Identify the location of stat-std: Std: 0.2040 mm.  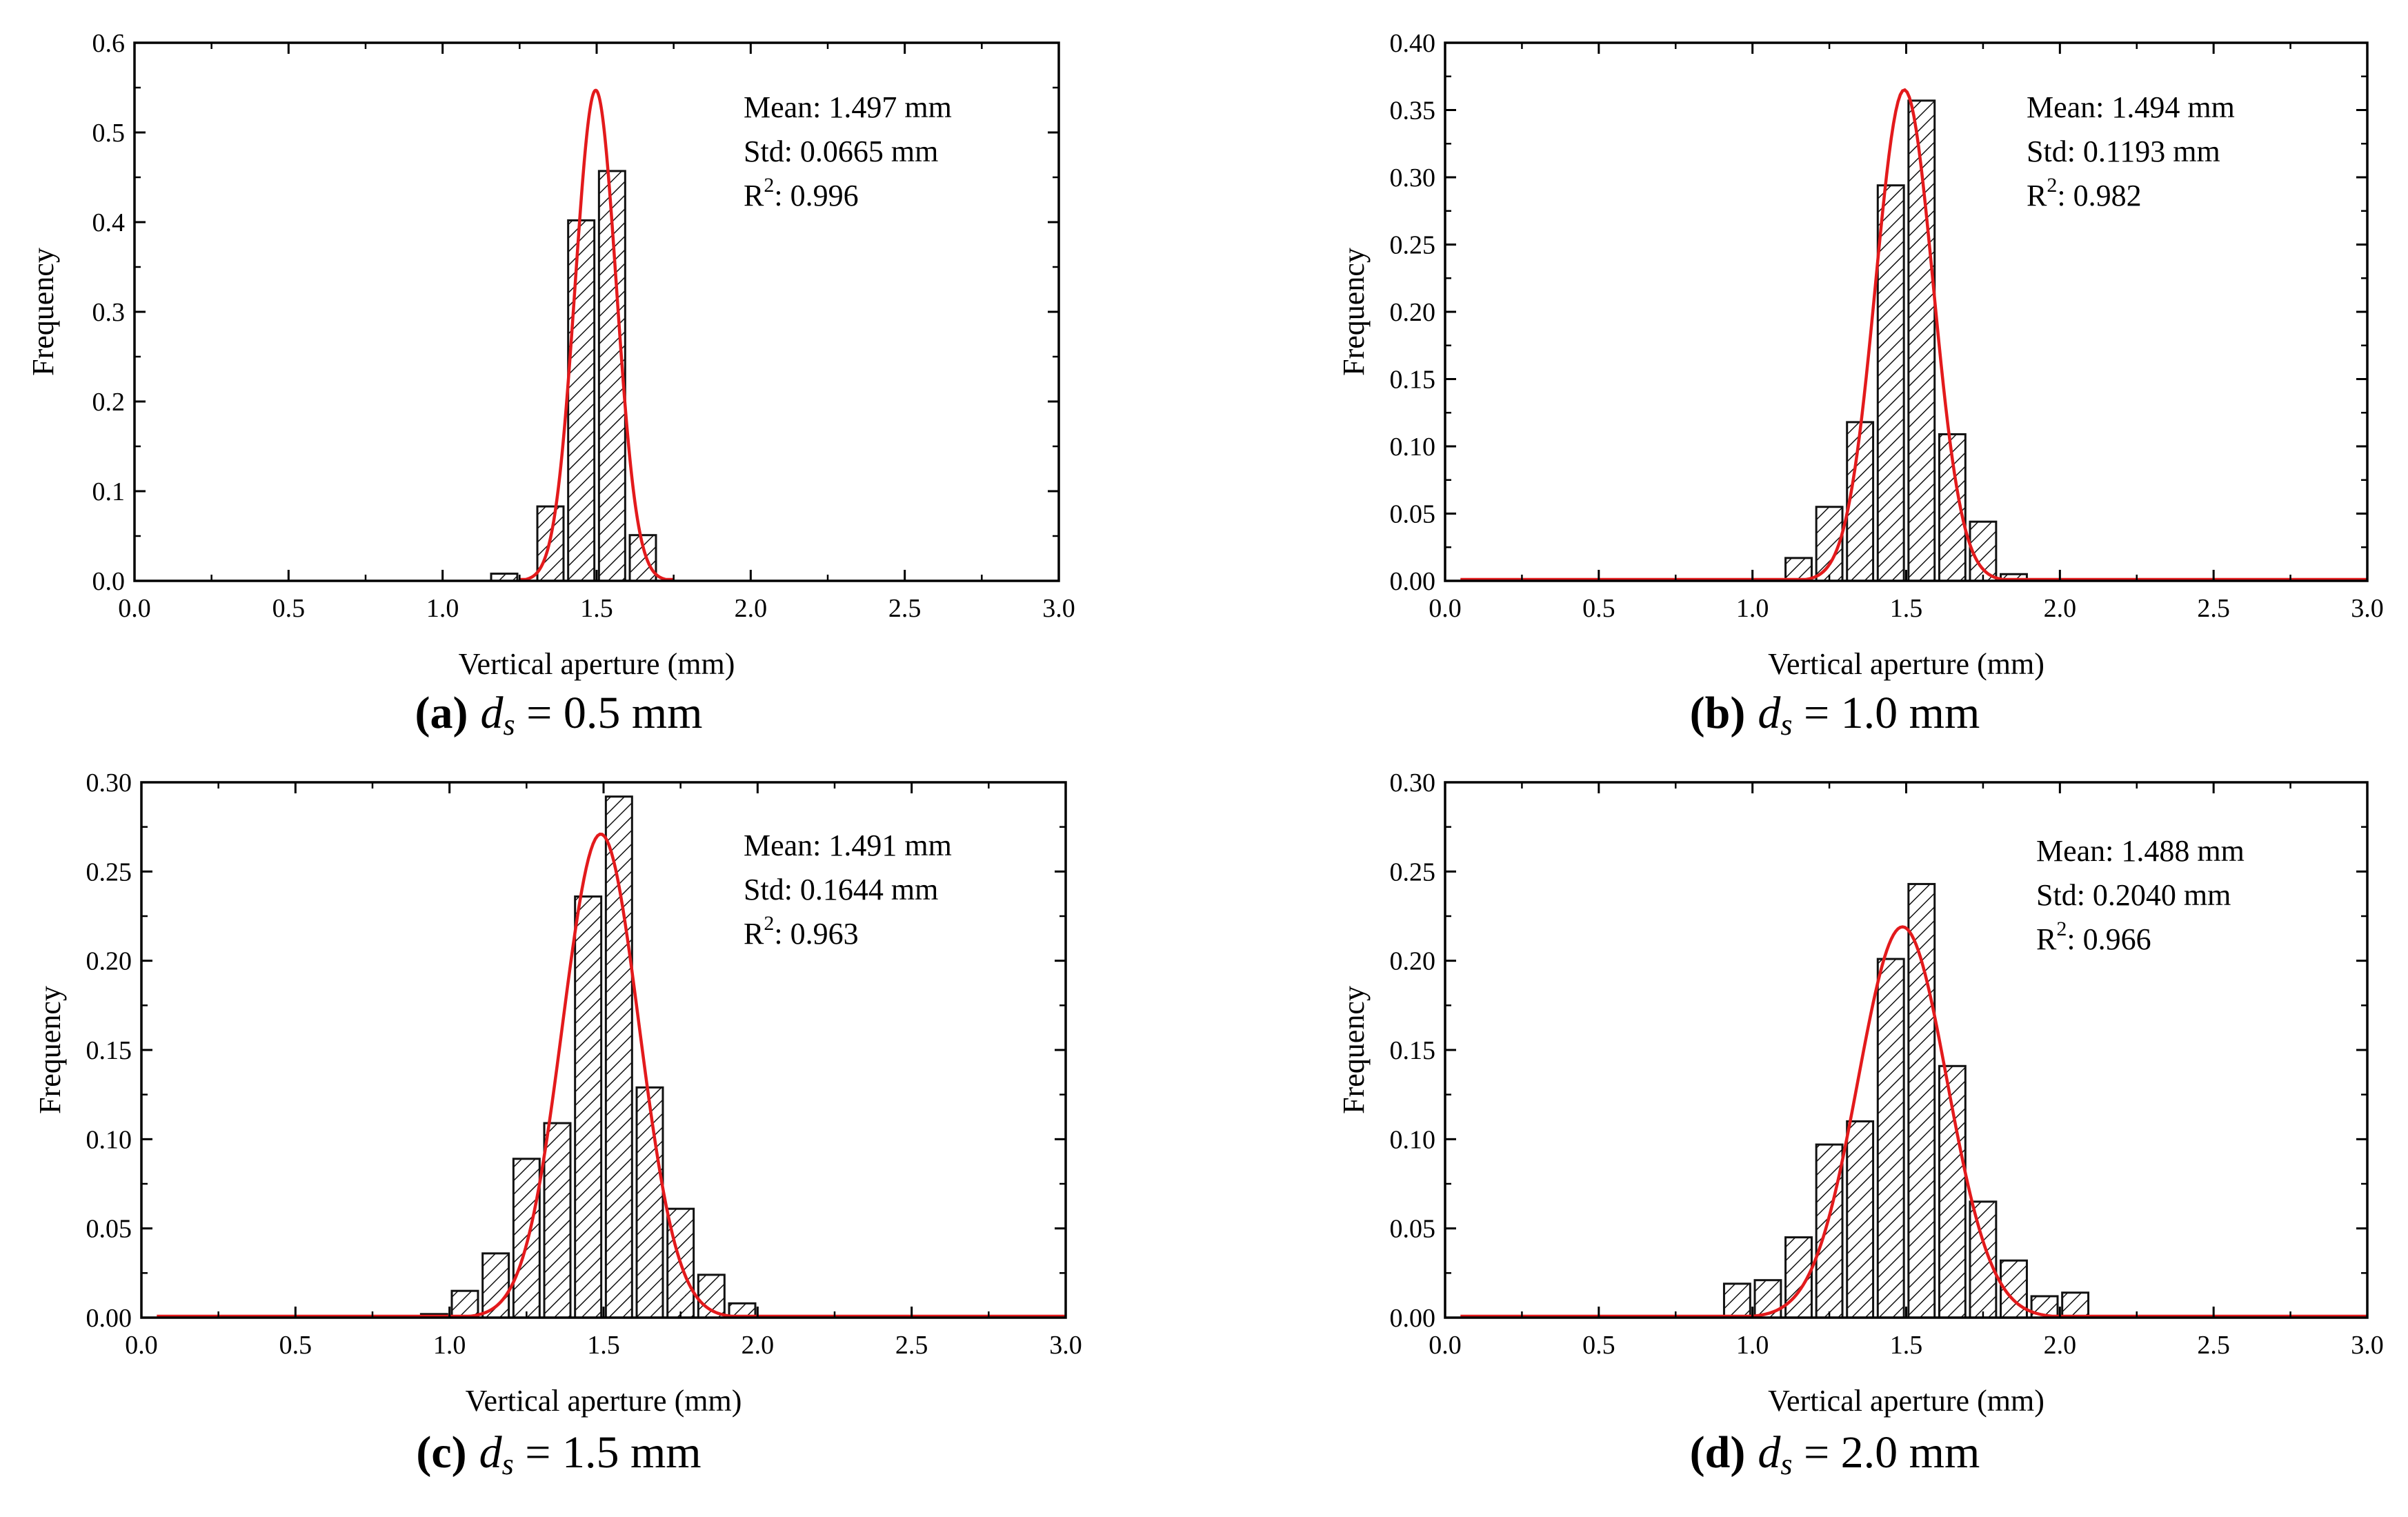
(2134, 895).